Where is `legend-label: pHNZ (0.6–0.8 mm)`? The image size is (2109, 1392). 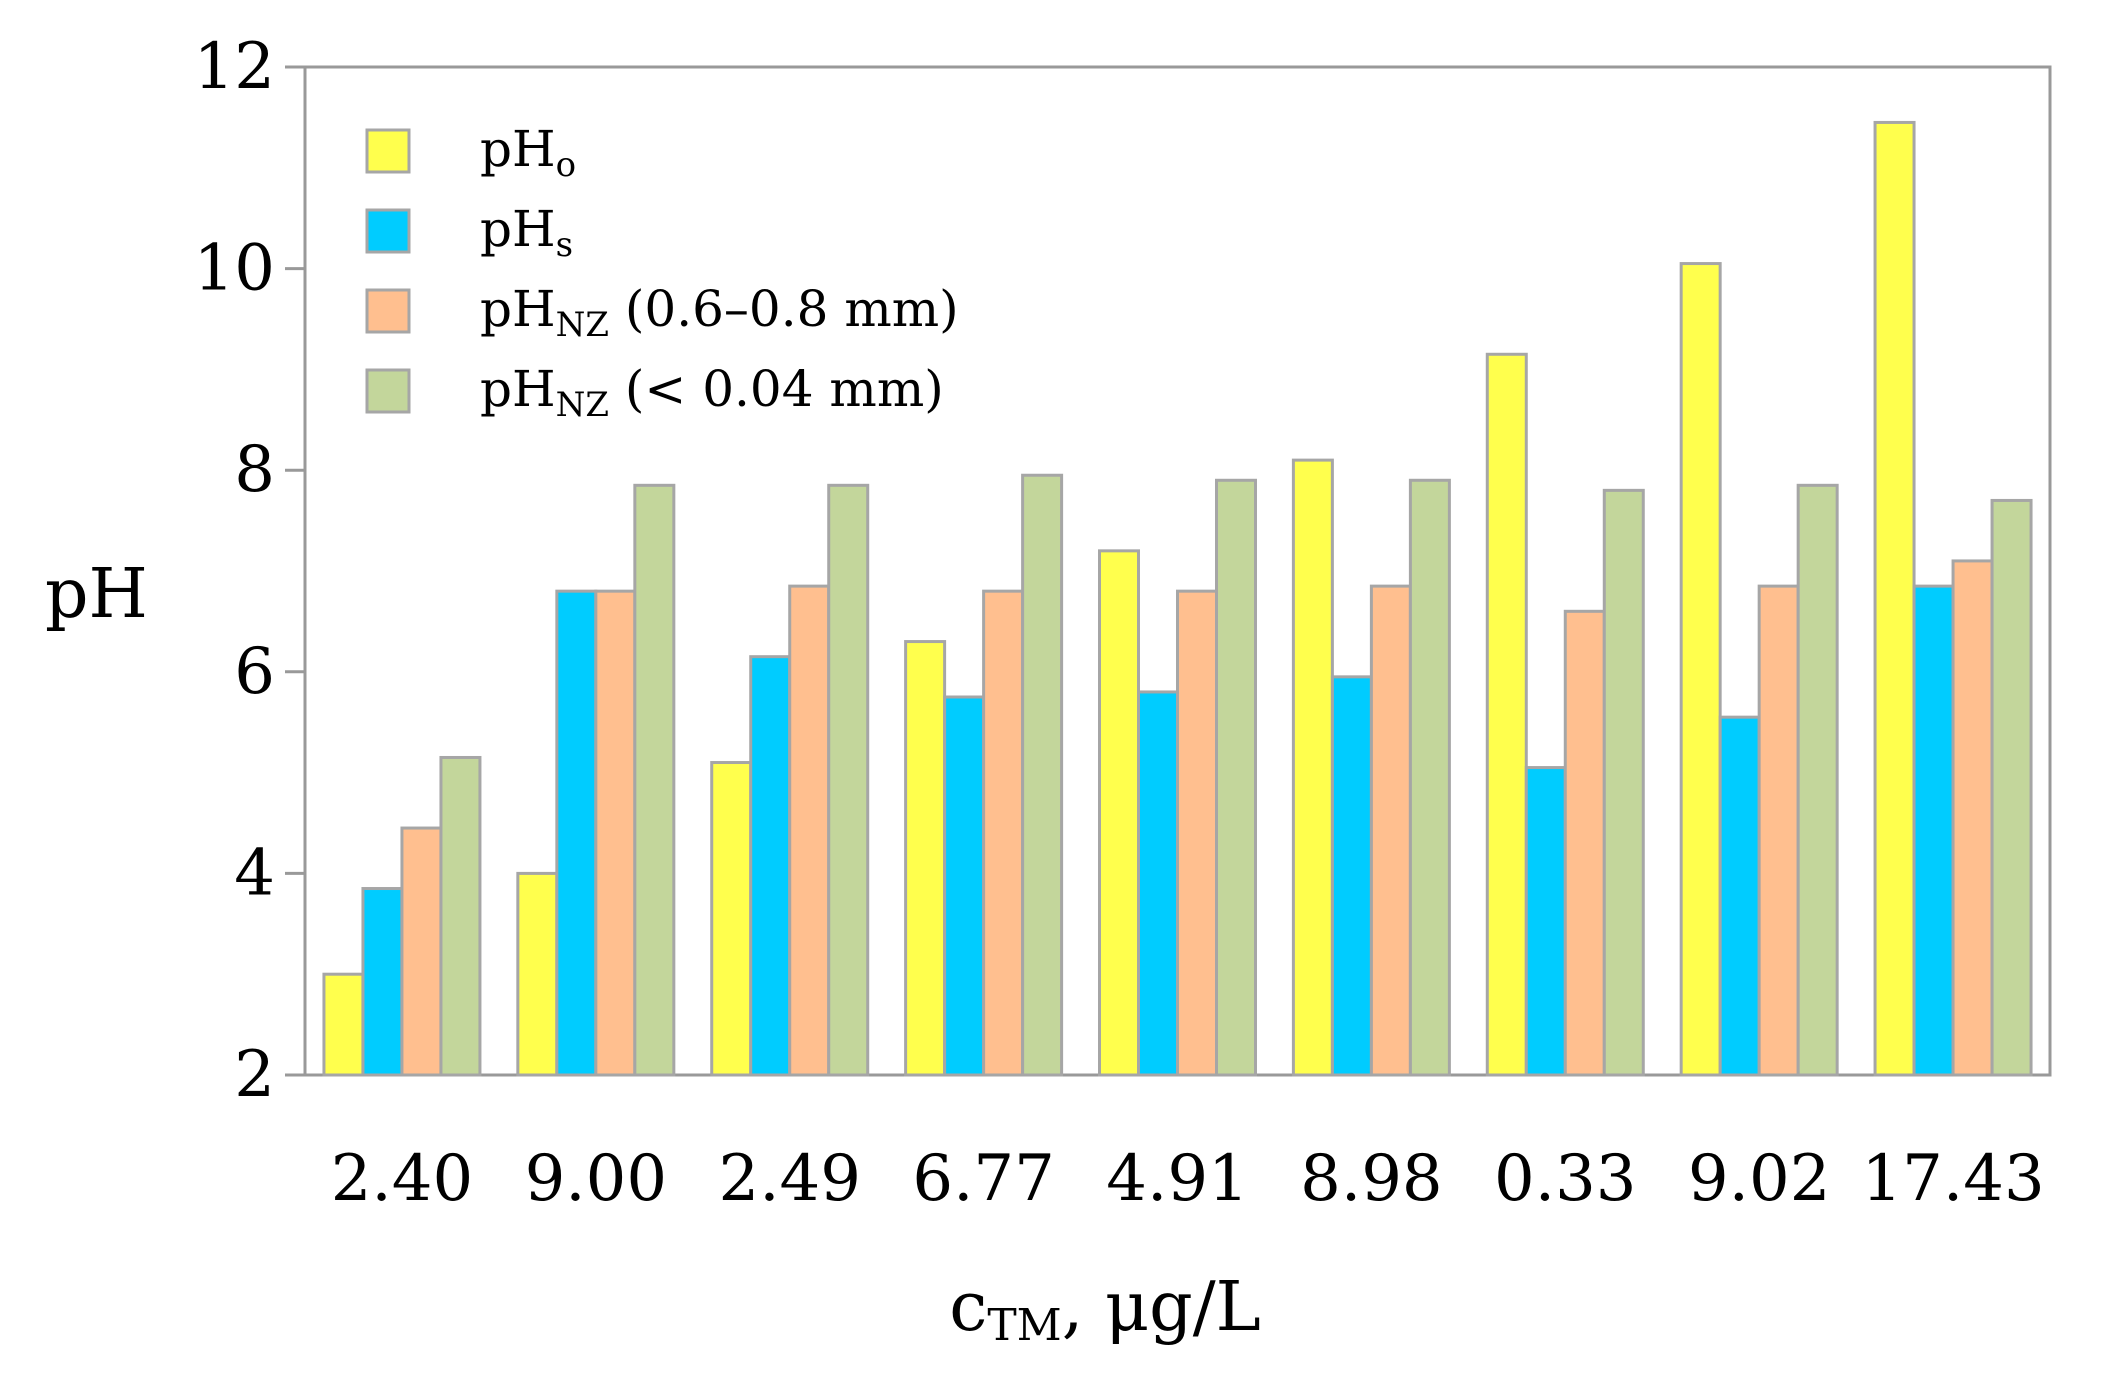
legend-label: pHNZ (0.6–0.8 mm) is located at coordinates (719, 312).